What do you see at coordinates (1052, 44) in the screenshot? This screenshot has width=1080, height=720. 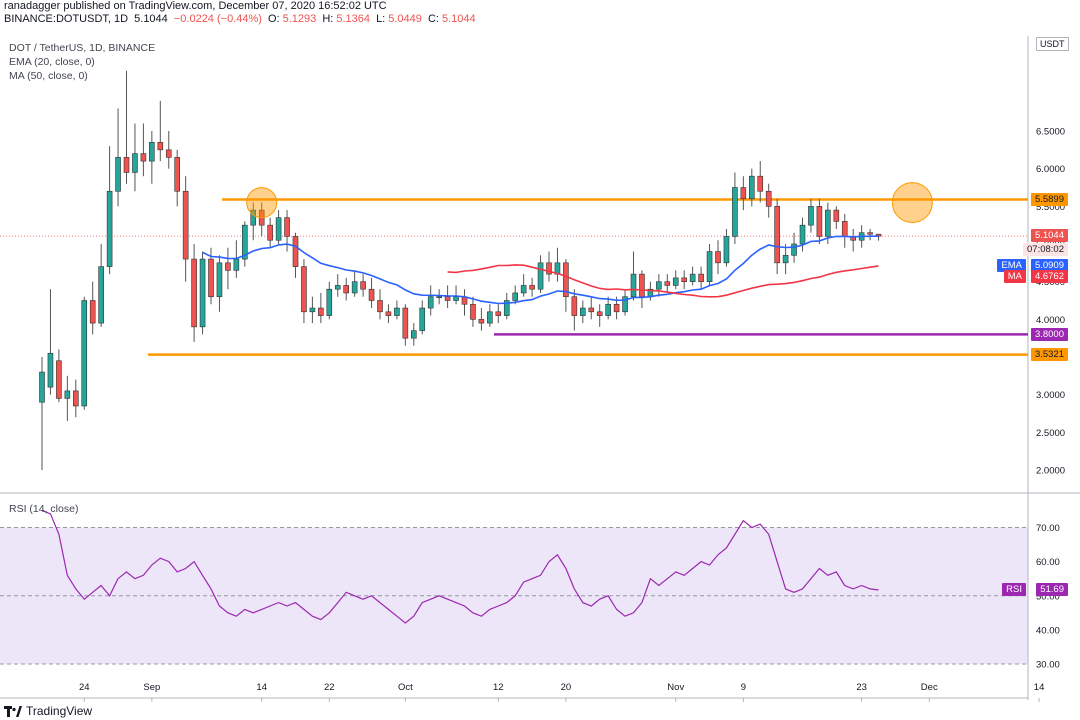 I see `currency-unit-button: USDT` at bounding box center [1052, 44].